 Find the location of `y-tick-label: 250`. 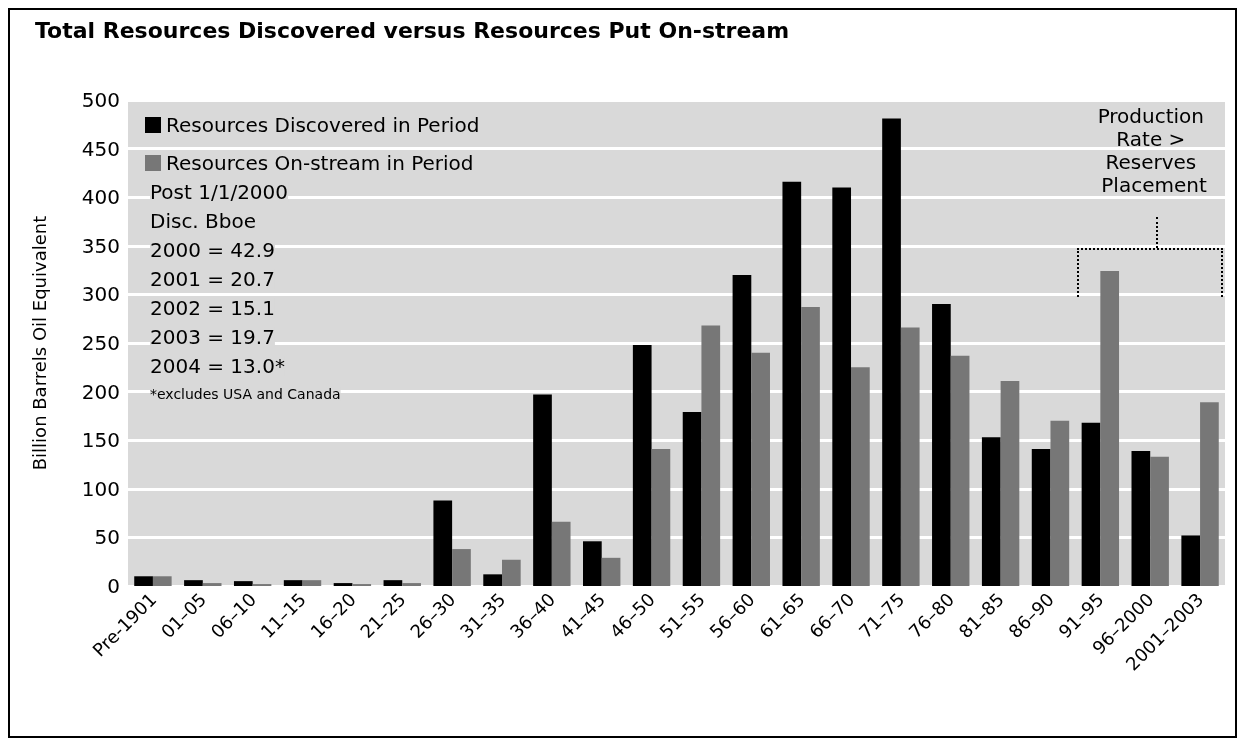

y-tick-label: 250 is located at coordinates (100, 343).